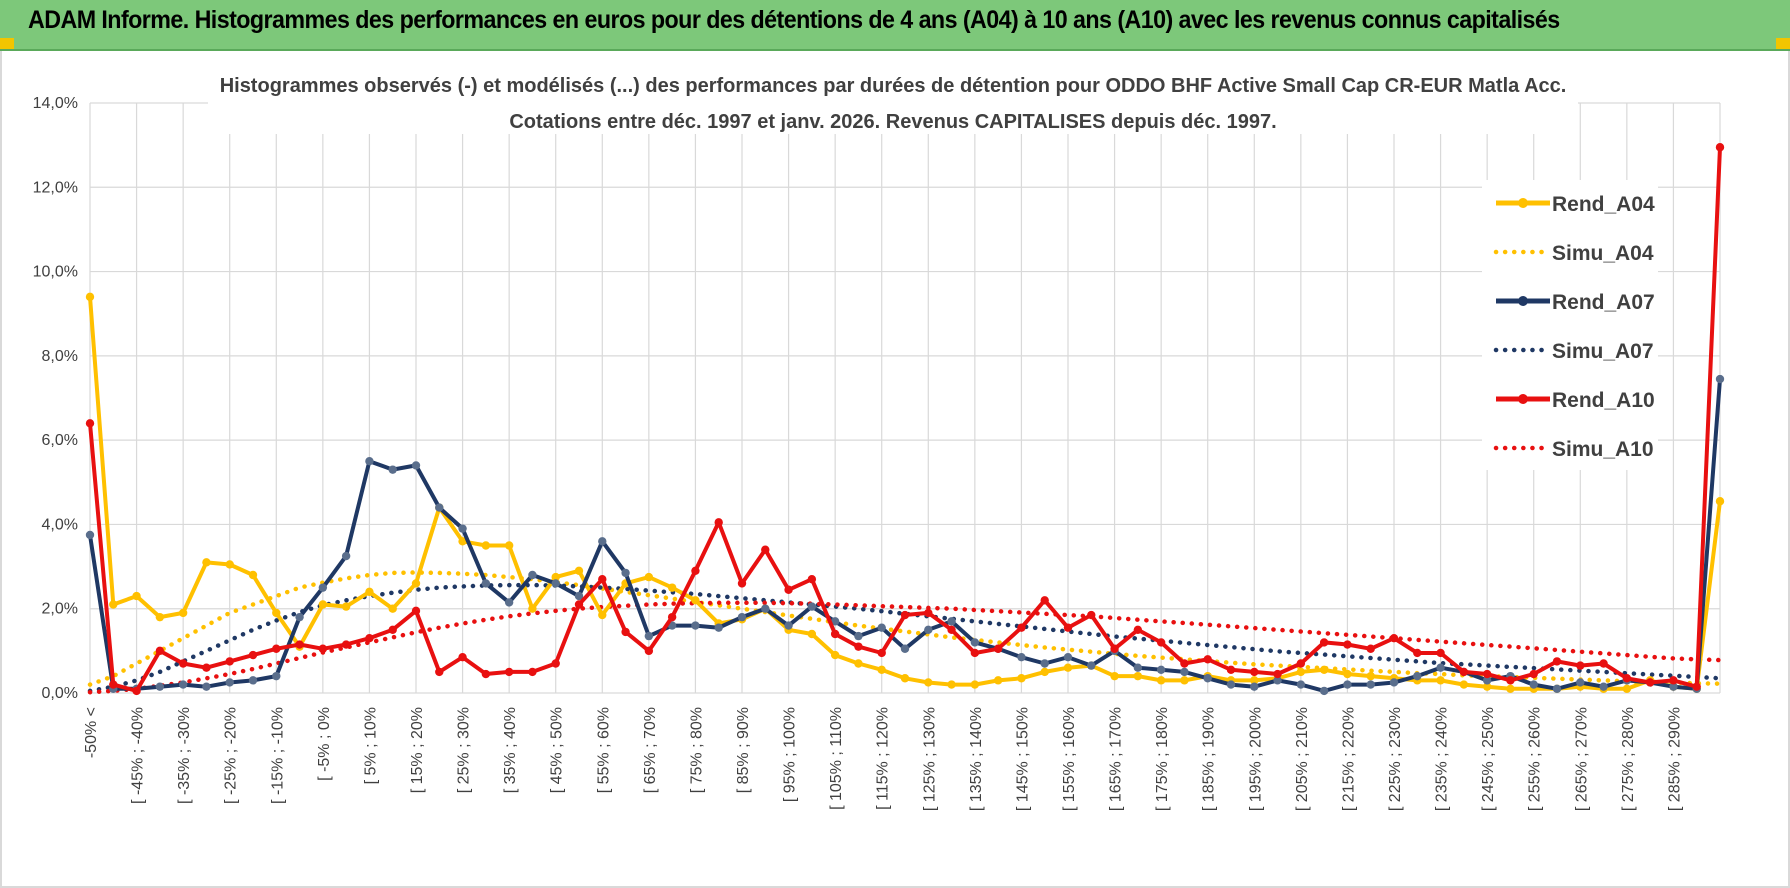 The height and width of the screenshot is (888, 1790). Describe the element at coordinates (1603, 253) in the screenshot. I see `legend-label: Simu_A04` at that location.